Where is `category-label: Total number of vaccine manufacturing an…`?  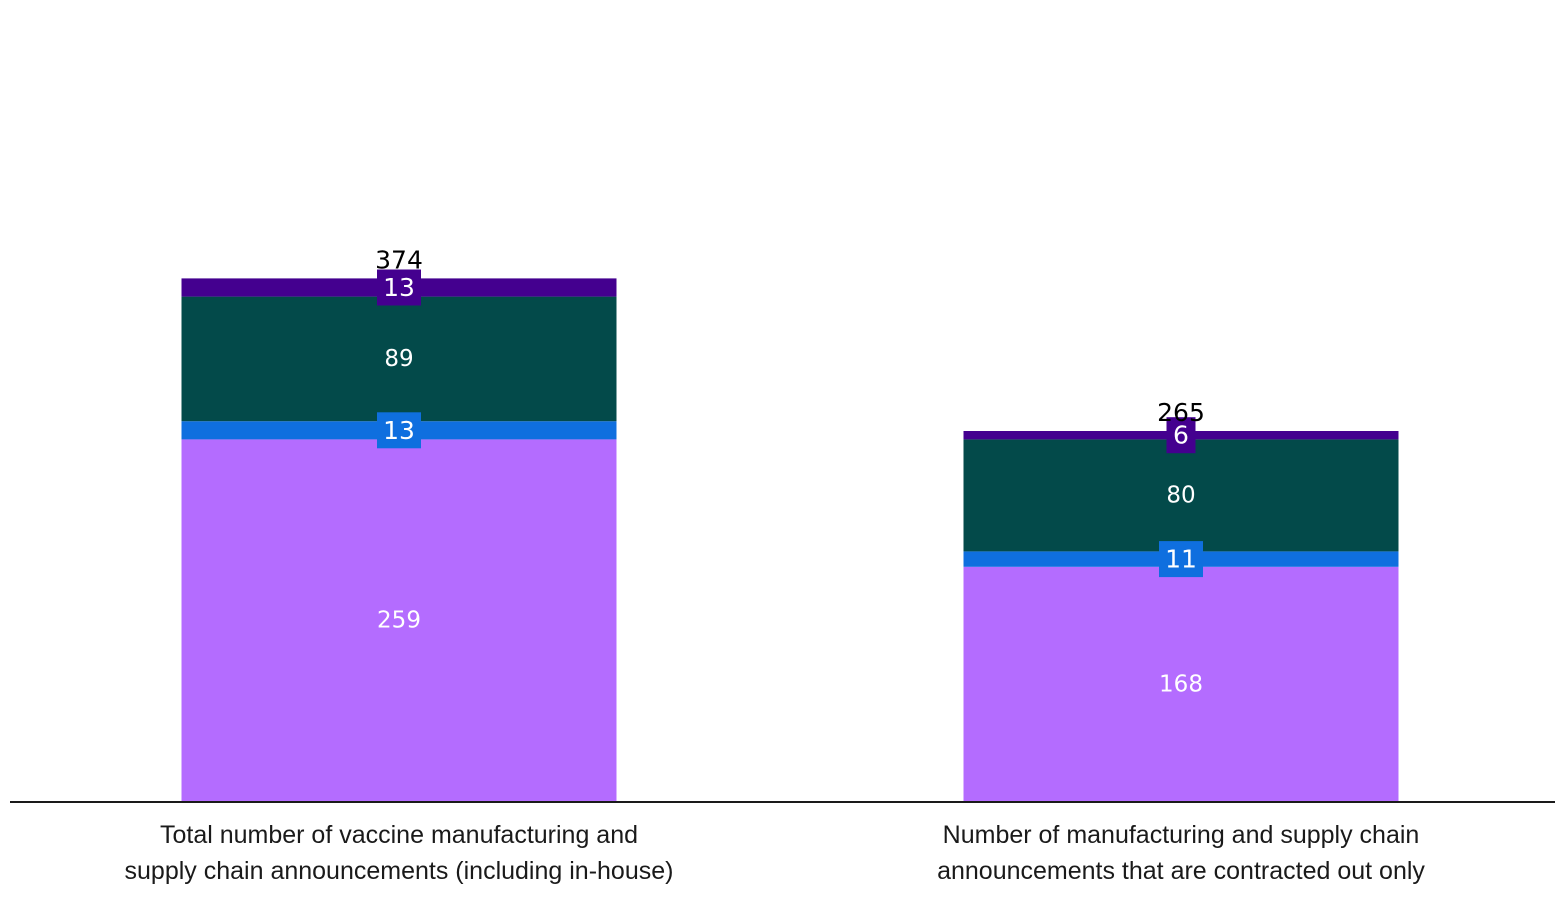 category-label: Total number of vaccine manufacturing an… is located at coordinates (399, 835).